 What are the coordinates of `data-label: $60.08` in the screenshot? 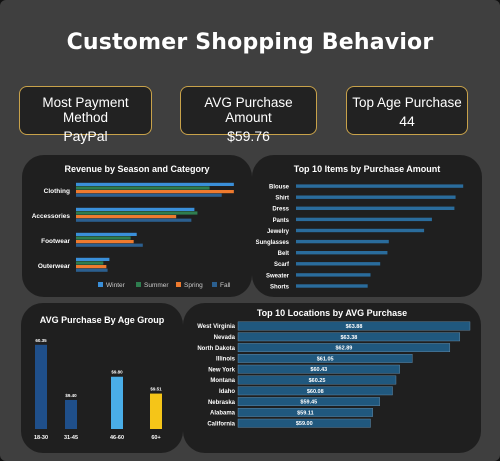 It's located at (315, 392).